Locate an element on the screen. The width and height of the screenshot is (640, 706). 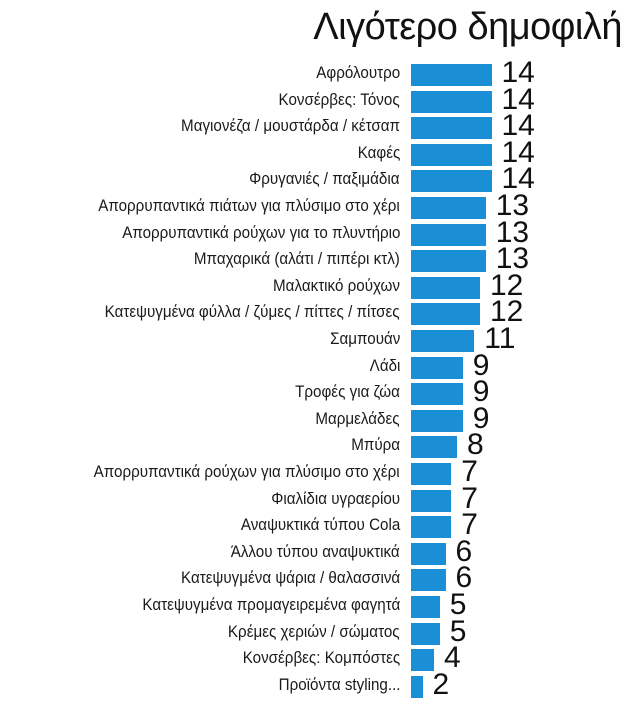
category-label: Τροφές για ζώα is located at coordinates (347, 392).